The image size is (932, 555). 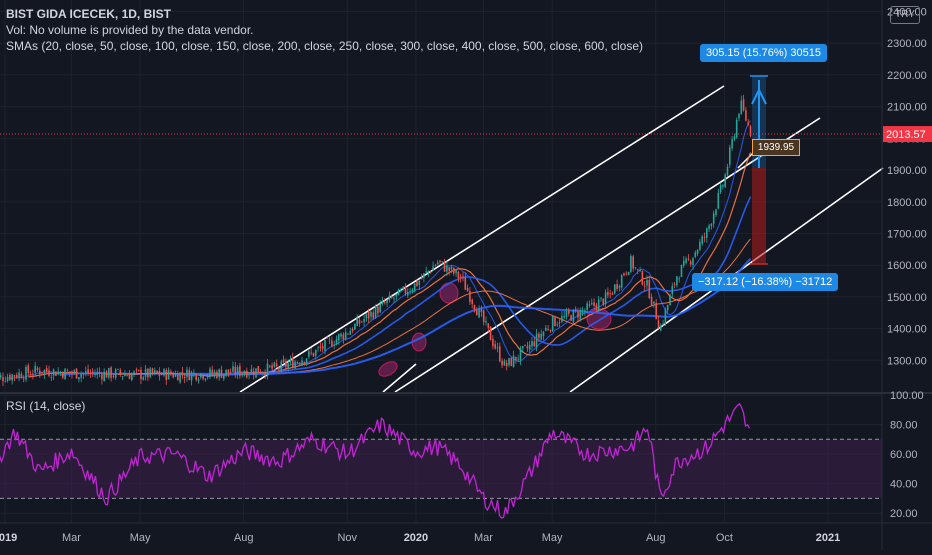 I want to click on price-tick-label: 1800.00, so click(x=907, y=203).